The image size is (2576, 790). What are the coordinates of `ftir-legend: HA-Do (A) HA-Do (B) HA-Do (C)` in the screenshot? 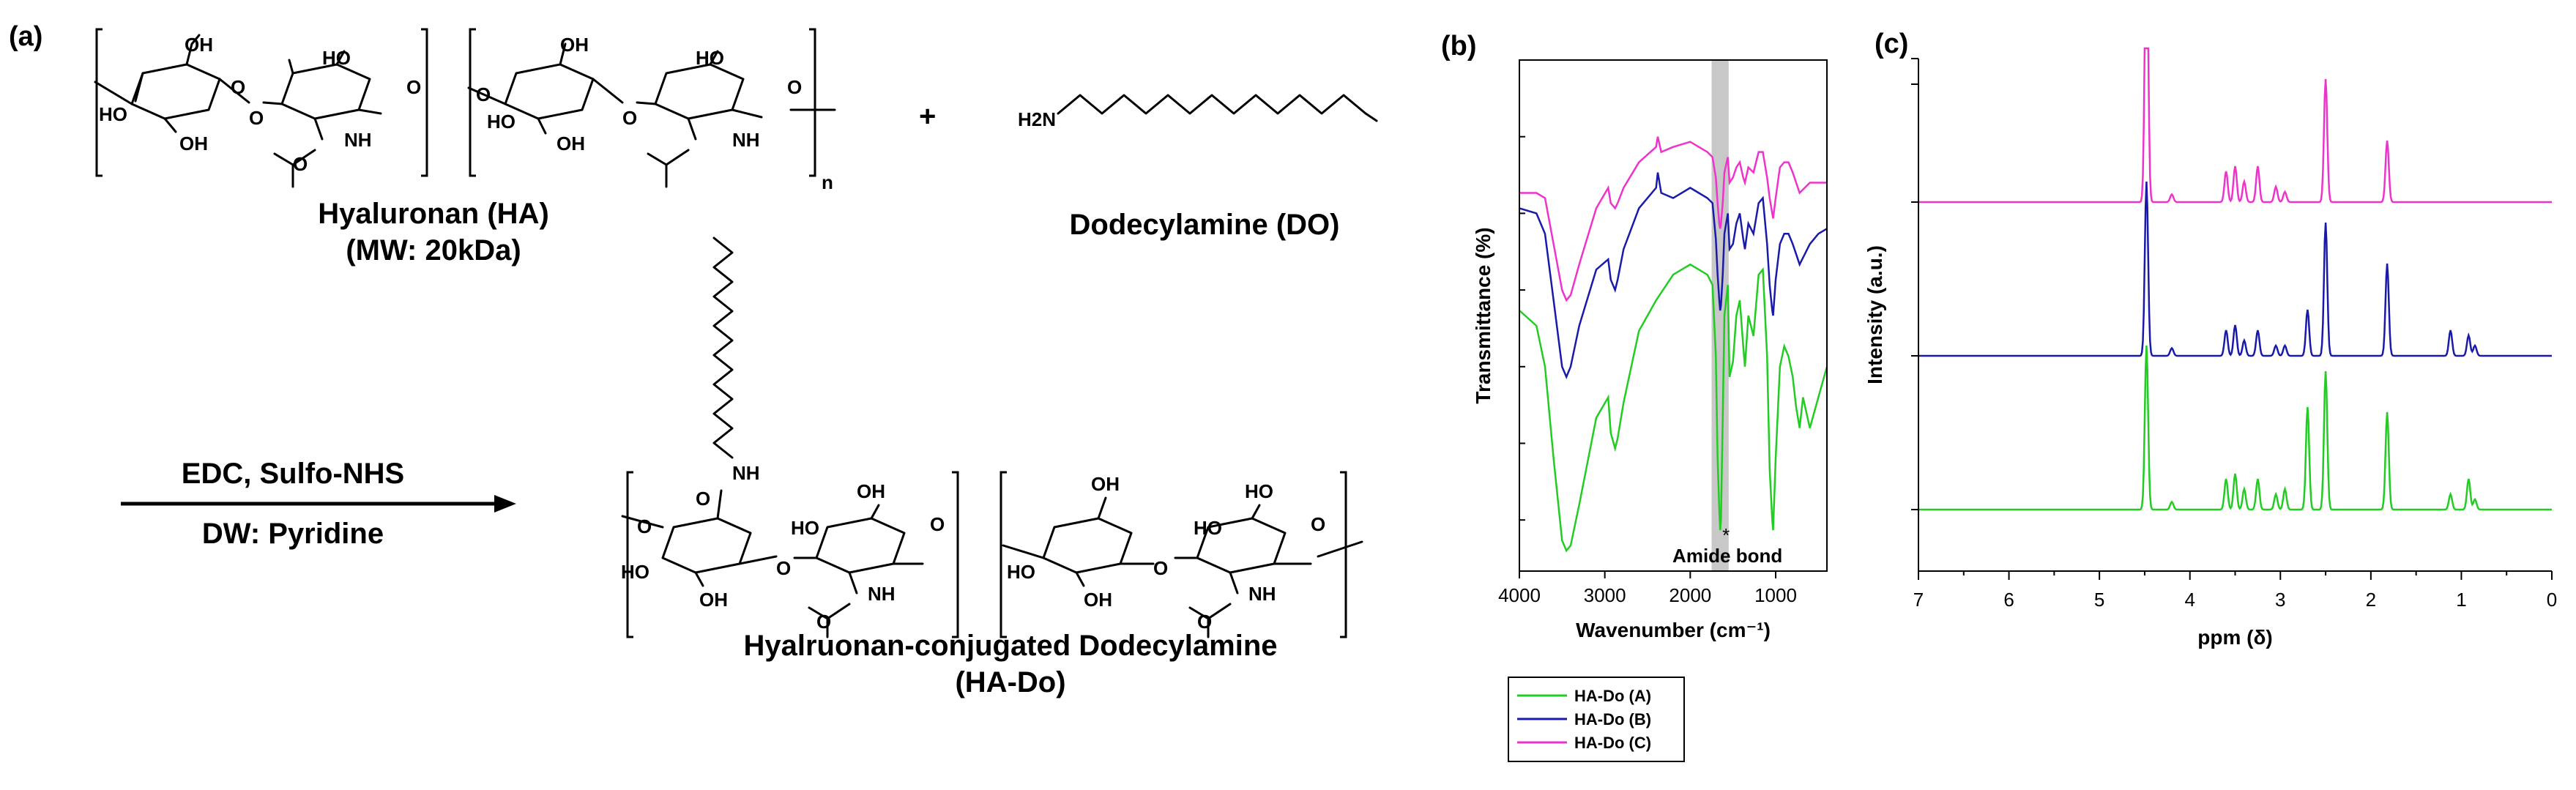 It's located at (1596, 719).